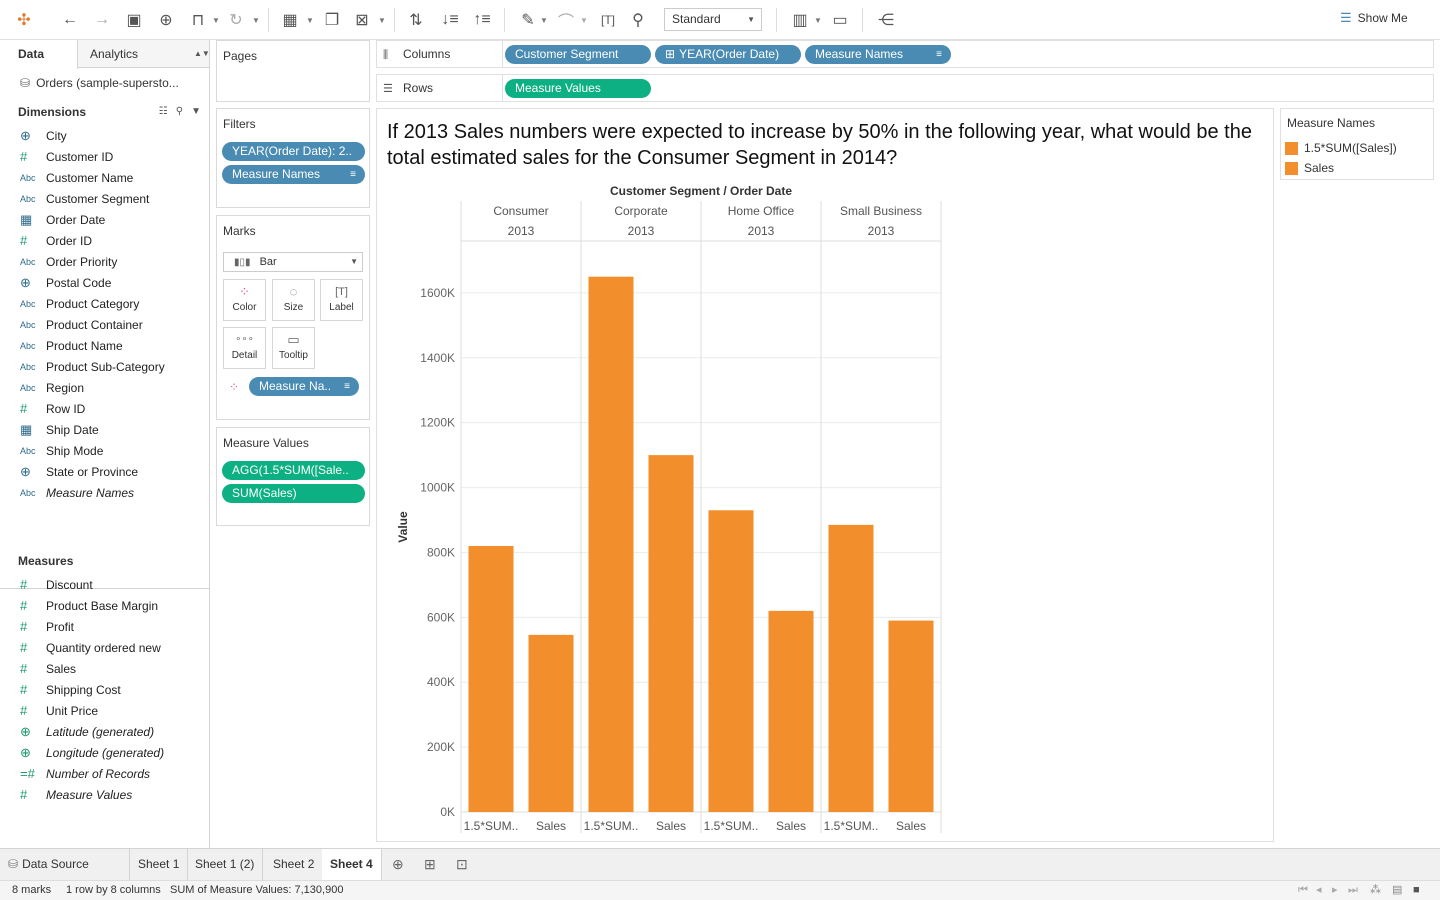 Image resolution: width=1440 pixels, height=900 pixels. I want to click on search-icon: ⚲, so click(179, 112).